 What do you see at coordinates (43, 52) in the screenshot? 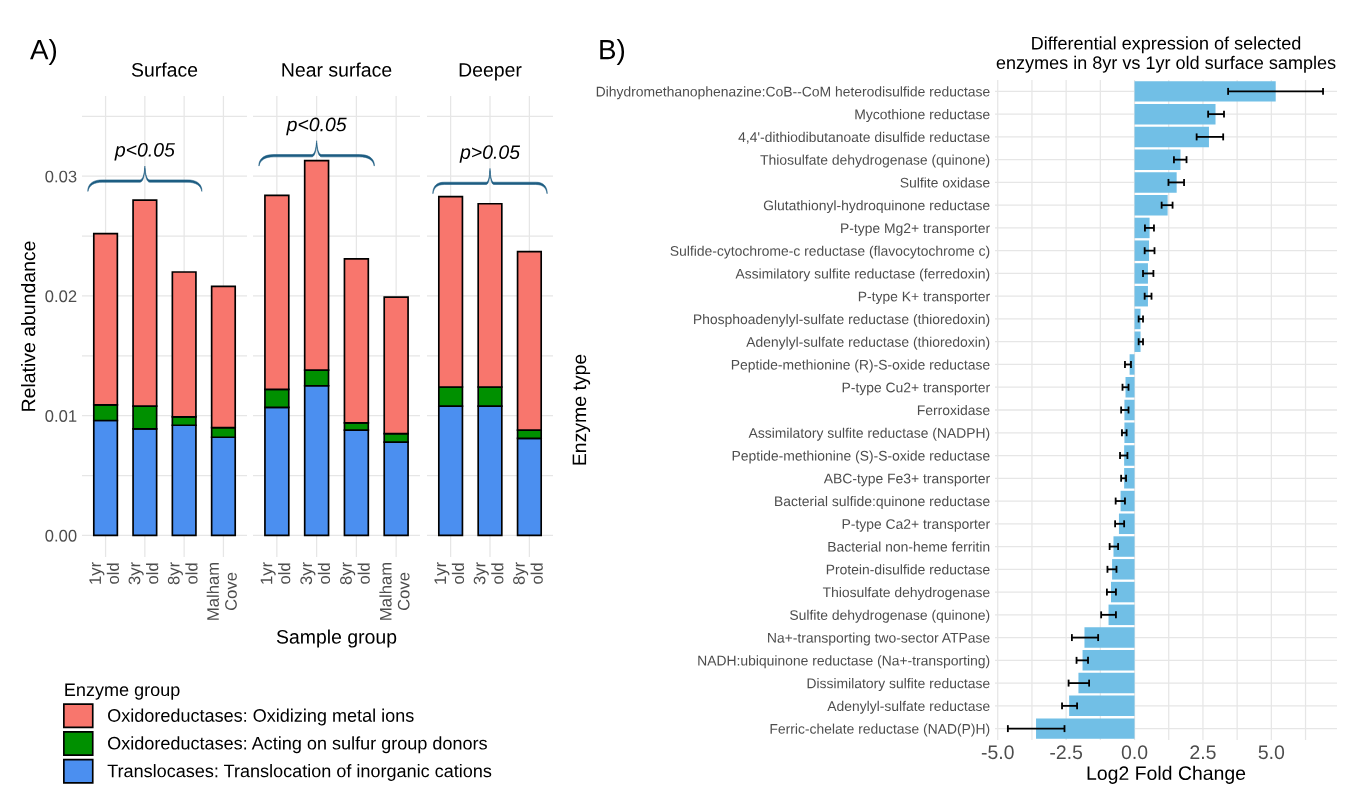
I see `text: A)` at bounding box center [43, 52].